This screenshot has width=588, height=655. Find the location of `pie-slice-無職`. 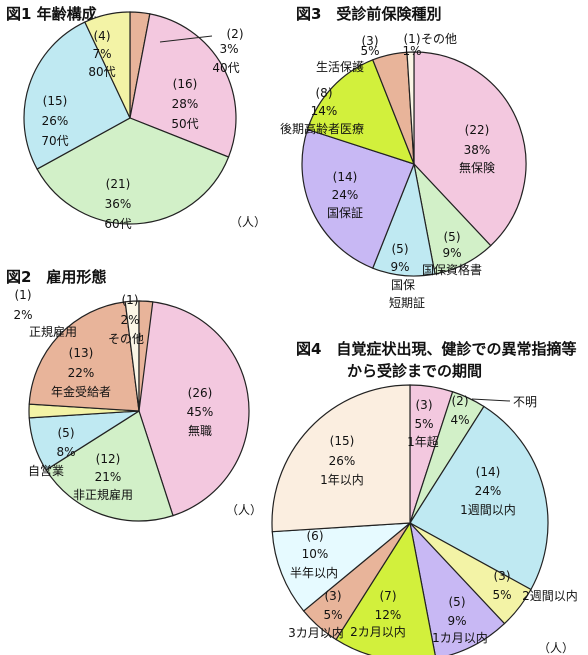

pie-slice-無職 is located at coordinates (194, 408).